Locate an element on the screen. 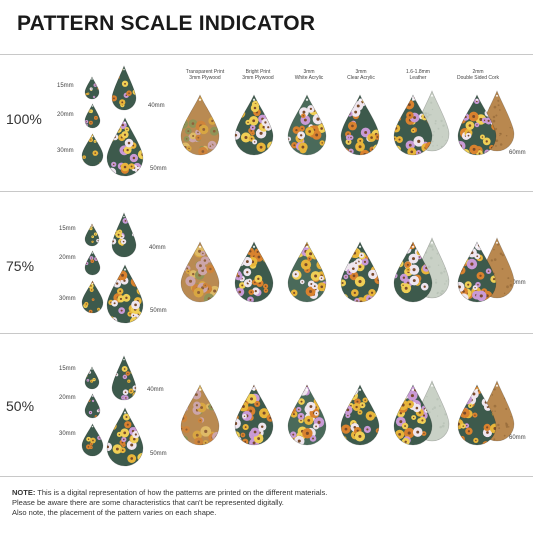 The width and height of the screenshot is (533, 533). material-line1: 2mm is located at coordinates (478, 72).